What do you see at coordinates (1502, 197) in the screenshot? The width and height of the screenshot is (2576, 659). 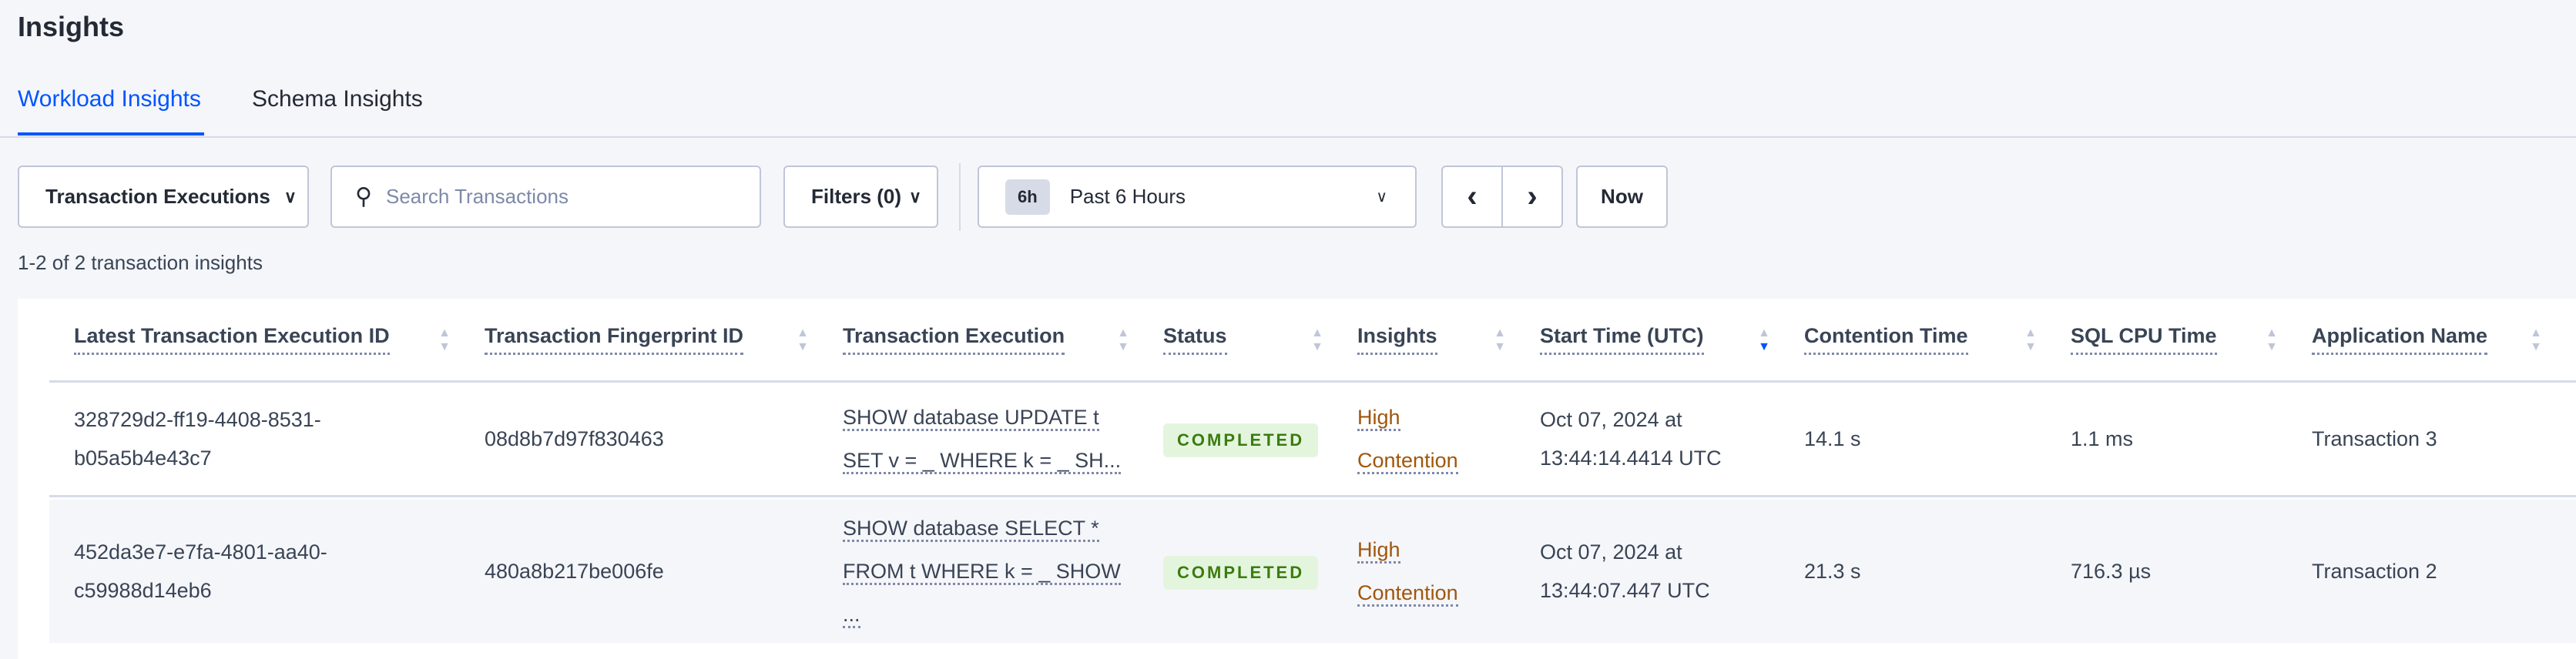 I see `time-nav: ‹ ›` at bounding box center [1502, 197].